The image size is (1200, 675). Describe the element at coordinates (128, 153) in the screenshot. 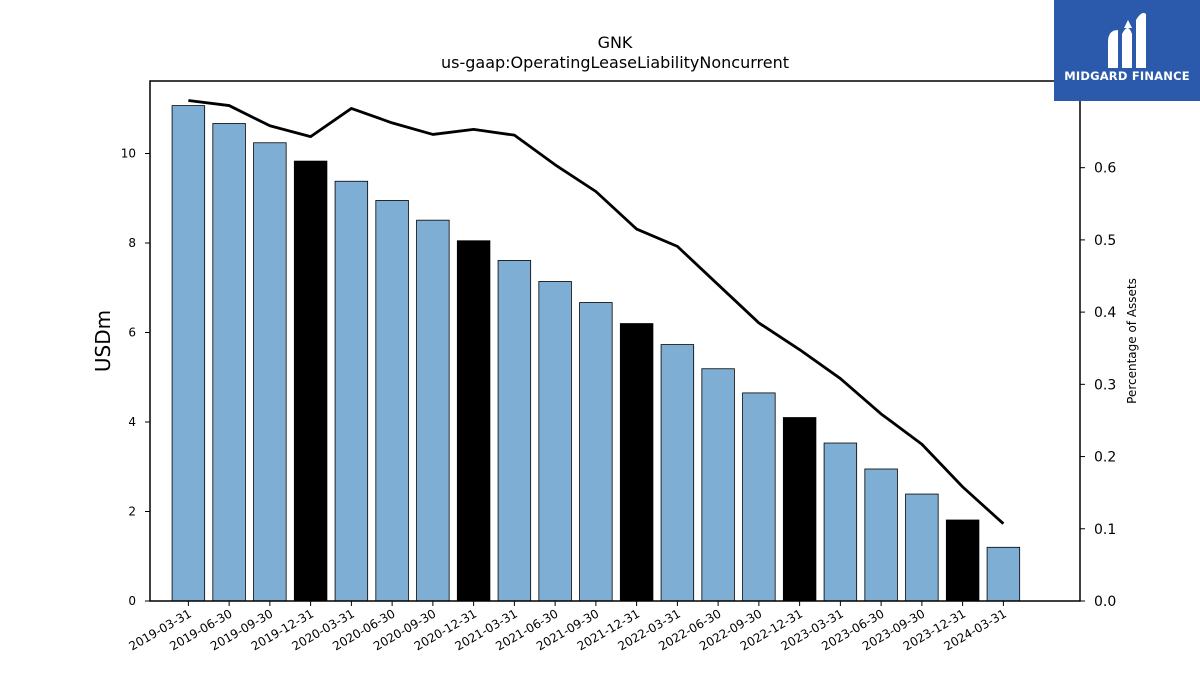

I see `y-tick-label: 10` at that location.